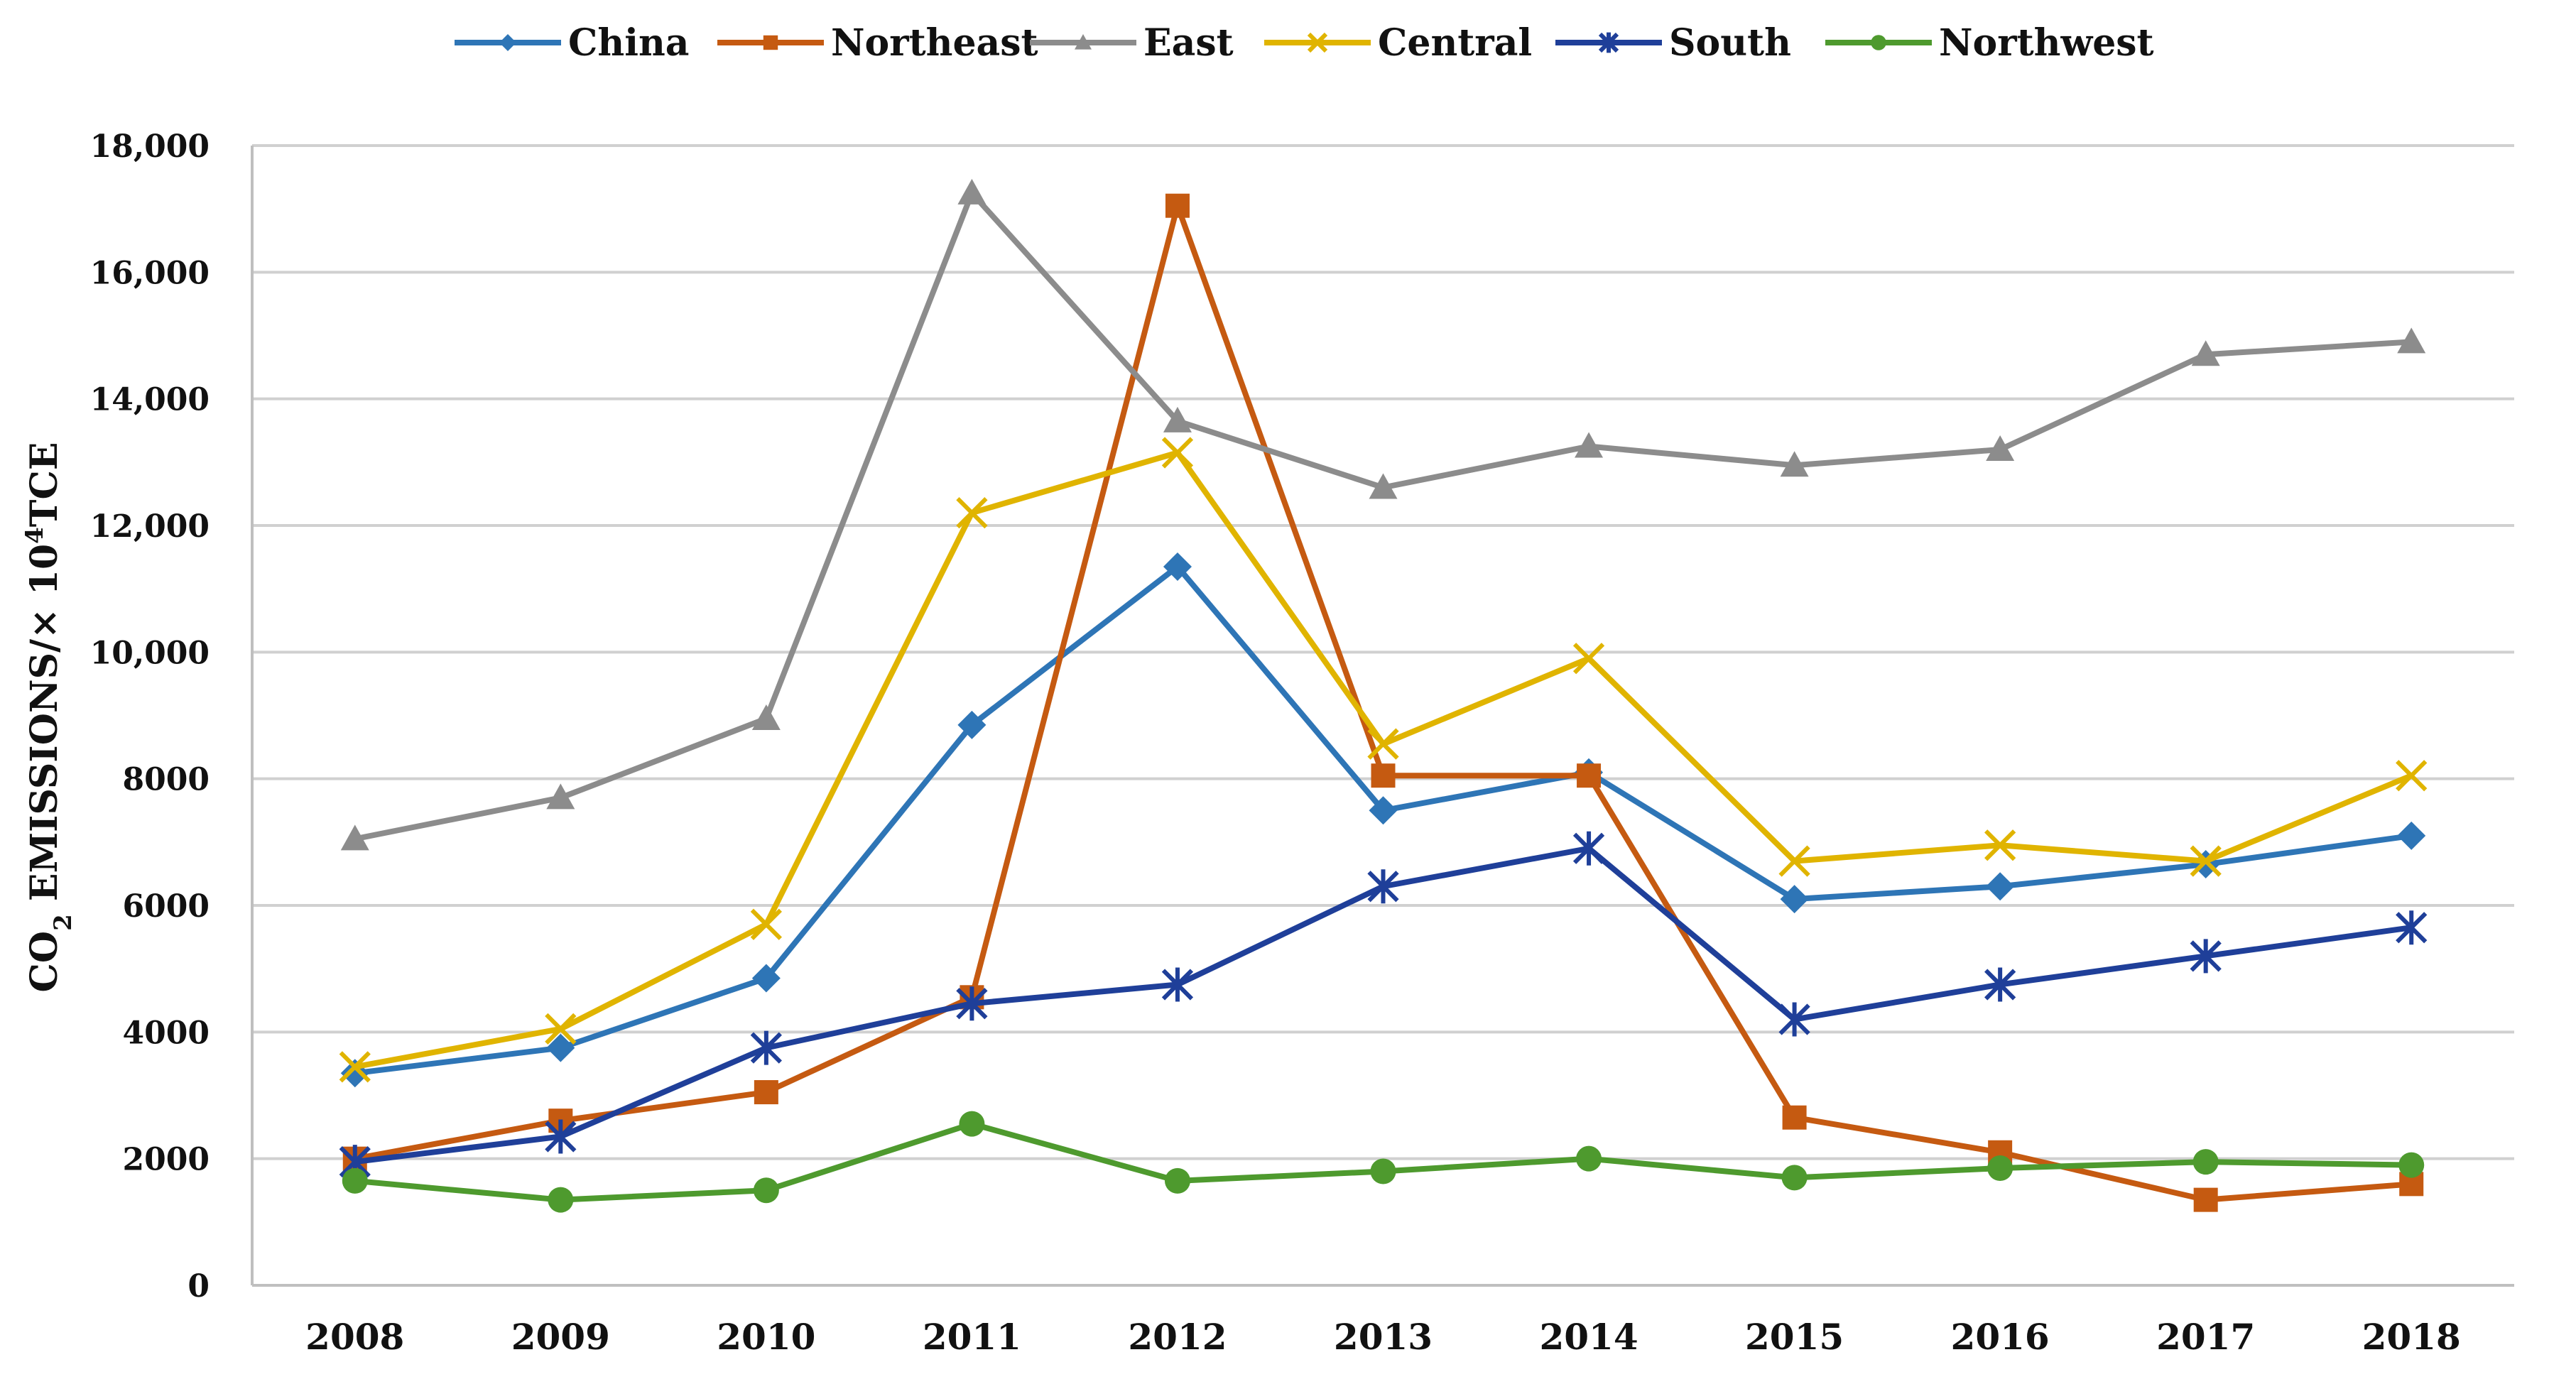  Describe the element at coordinates (167, 1033) in the screenshot. I see `y-tick-label: 4000` at that location.